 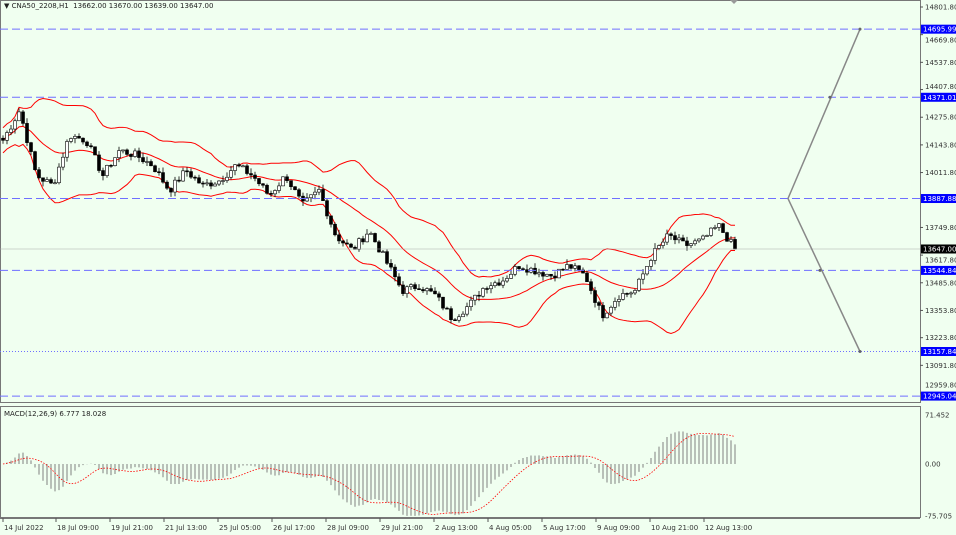 I want to click on ohlc-values: 13662.00 13670.00 13639.00 13647.00, so click(x=143, y=6).